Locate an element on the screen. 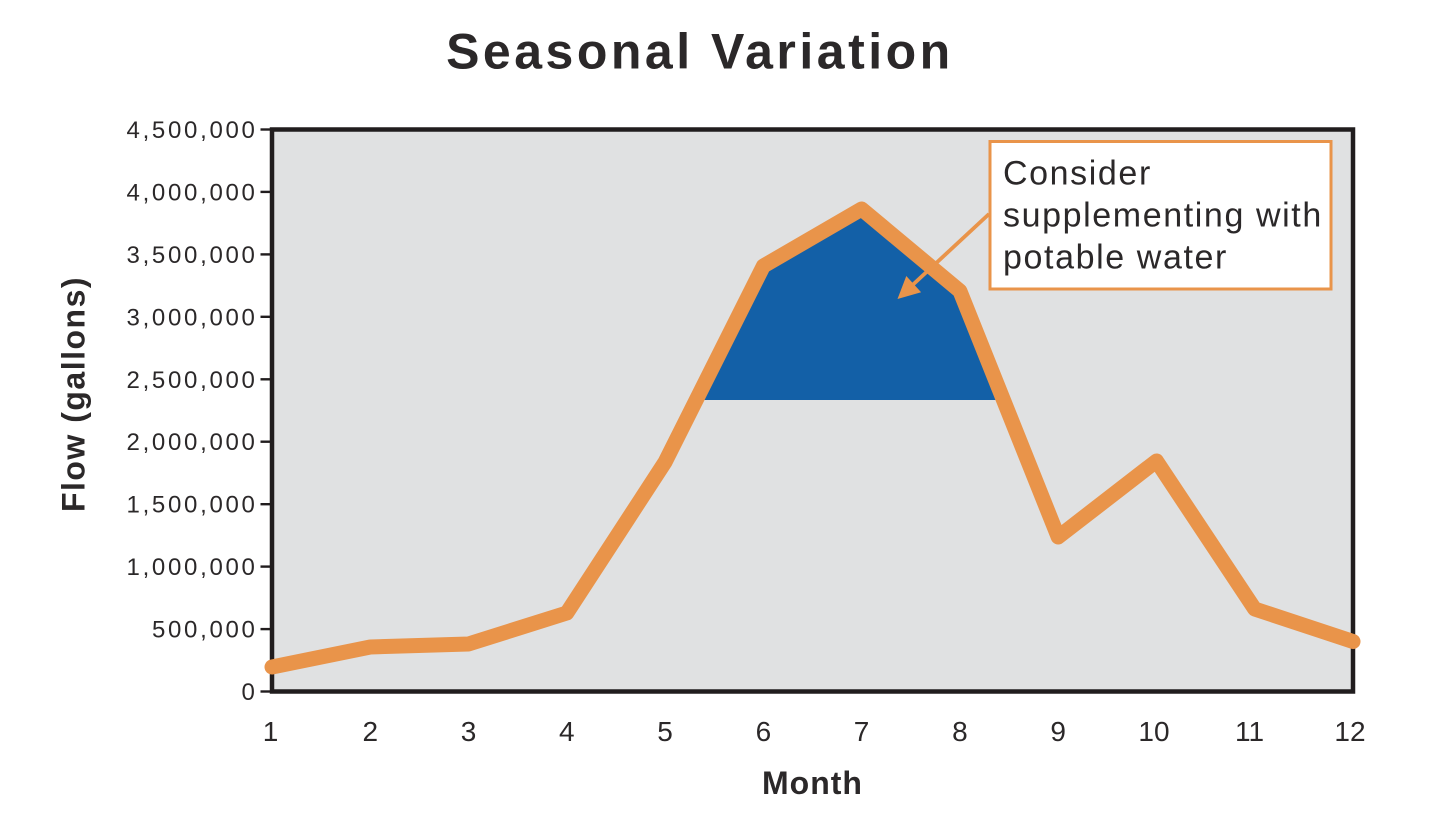 The height and width of the screenshot is (822, 1434). svg-text: 4,000,000 is located at coordinates (192, 192).